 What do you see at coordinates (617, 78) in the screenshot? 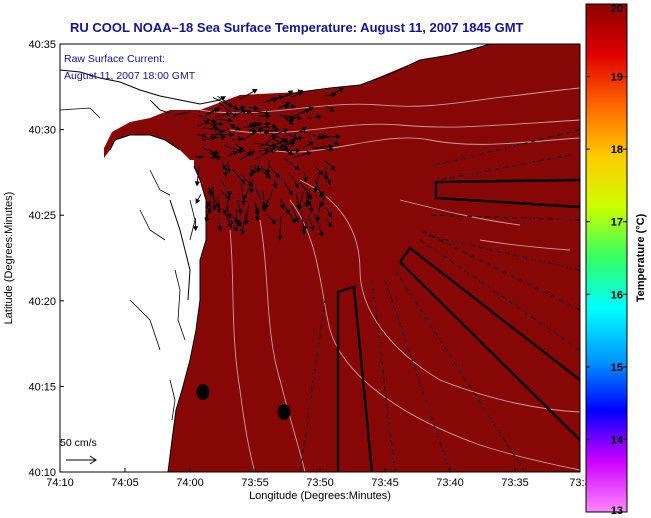
I see `colorbar-tick-label: 19` at bounding box center [617, 78].